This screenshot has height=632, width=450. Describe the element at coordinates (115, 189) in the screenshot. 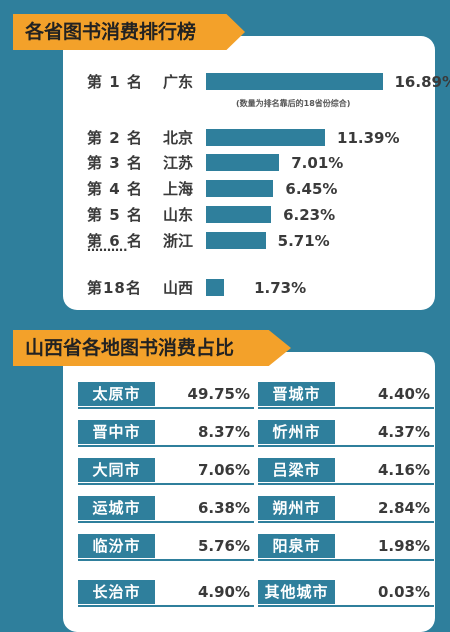

I see `rank-label: 第 4 名` at that location.